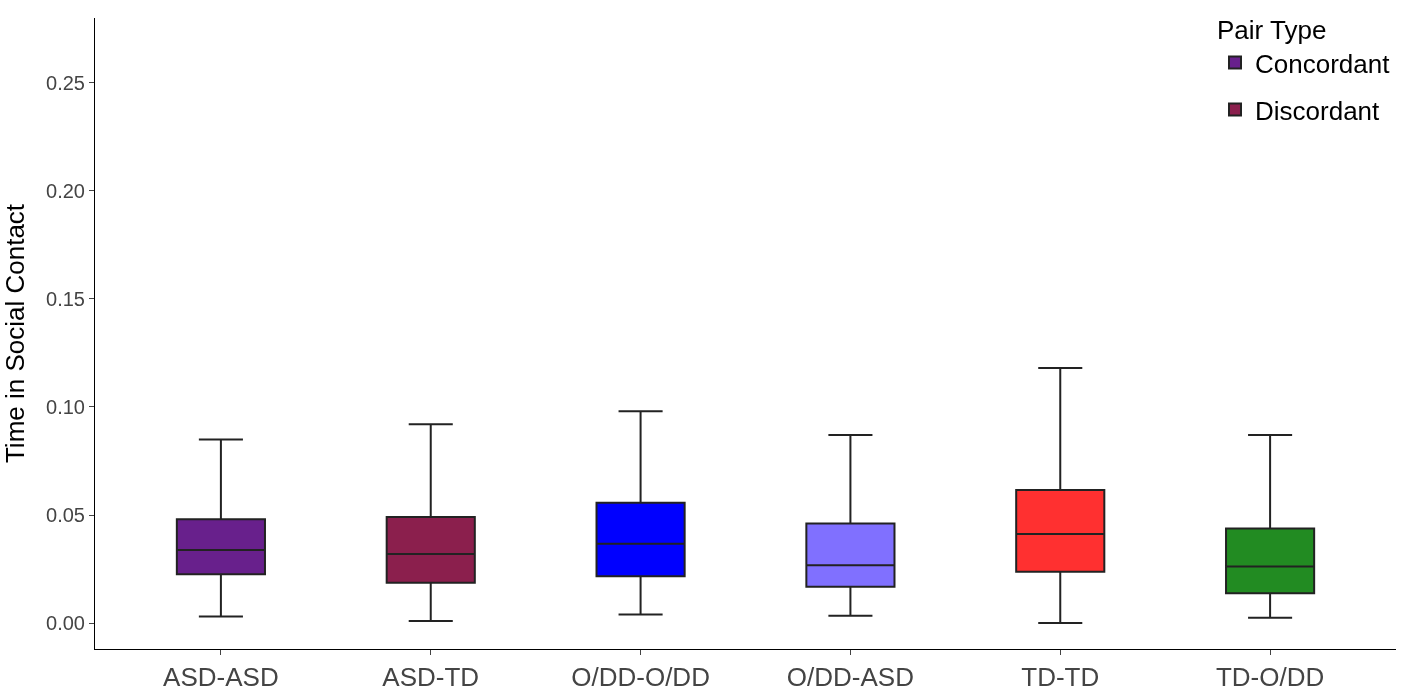  Describe the element at coordinates (65, 82) in the screenshot. I see `y-tick-label: 0.25` at that location.